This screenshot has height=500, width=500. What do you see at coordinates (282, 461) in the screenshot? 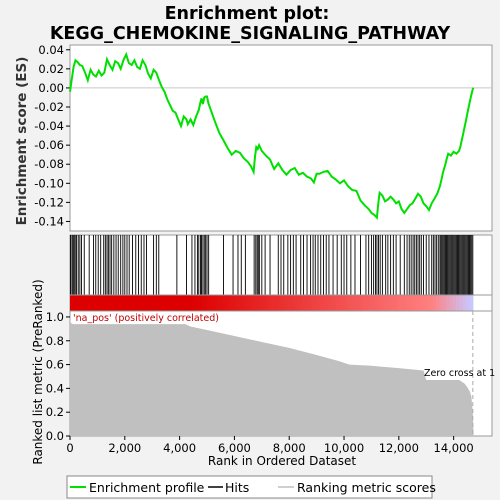
I see `metric-x-axis-label: Rank in Ordered Dataset` at bounding box center [282, 461].